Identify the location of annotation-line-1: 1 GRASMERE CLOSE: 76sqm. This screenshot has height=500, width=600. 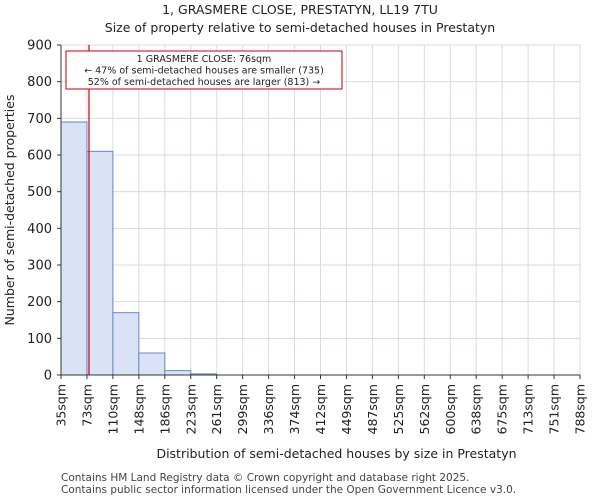
(204, 59).